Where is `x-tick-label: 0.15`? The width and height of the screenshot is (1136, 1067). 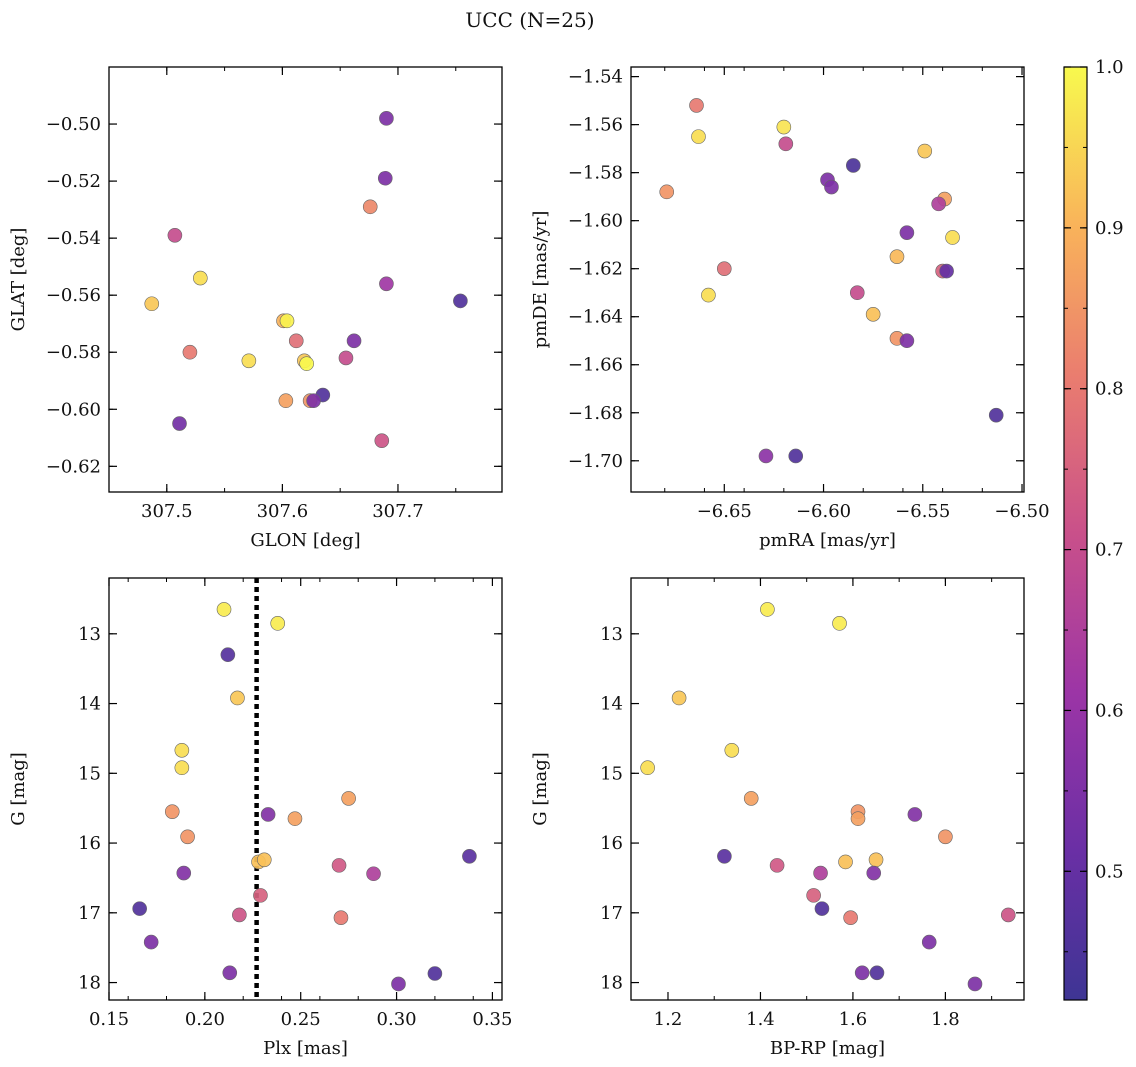 x-tick-label: 0.15 is located at coordinates (109, 1019).